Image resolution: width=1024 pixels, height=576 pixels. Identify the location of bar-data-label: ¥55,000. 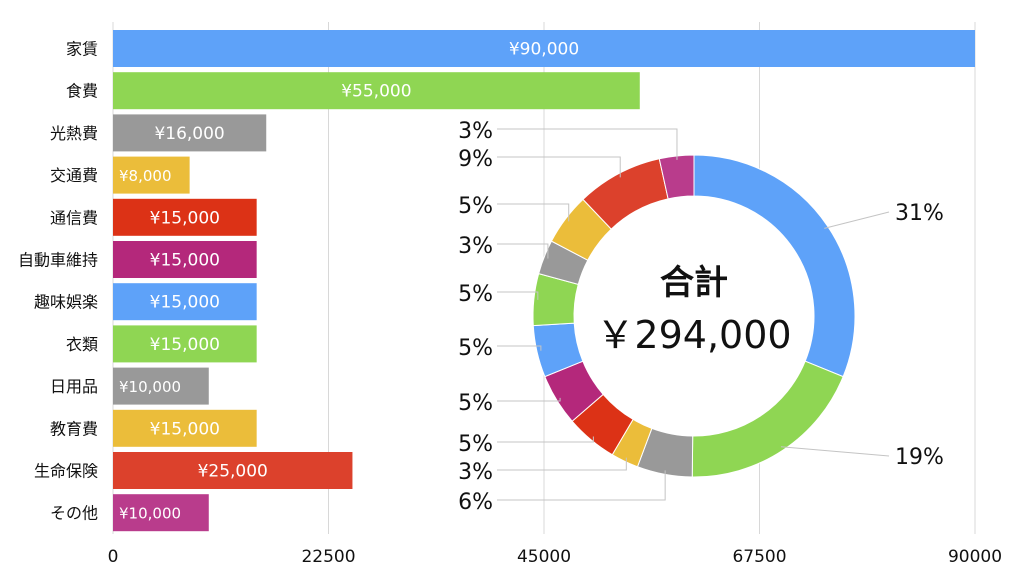
(376, 92).